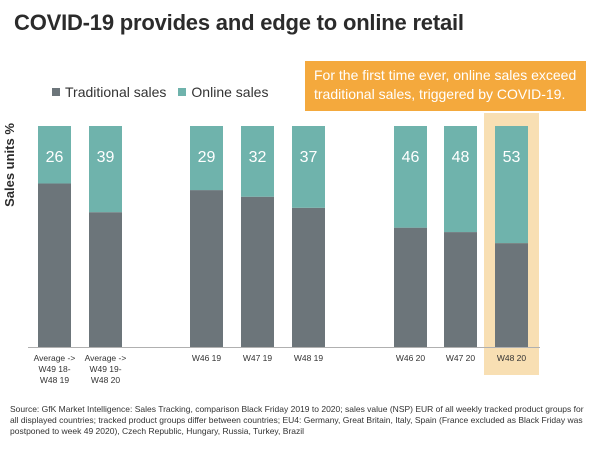 Image resolution: width=607 pixels, height=453 pixels. What do you see at coordinates (106, 380) in the screenshot?
I see `x-tick-label-1-2: W48 20` at bounding box center [106, 380].